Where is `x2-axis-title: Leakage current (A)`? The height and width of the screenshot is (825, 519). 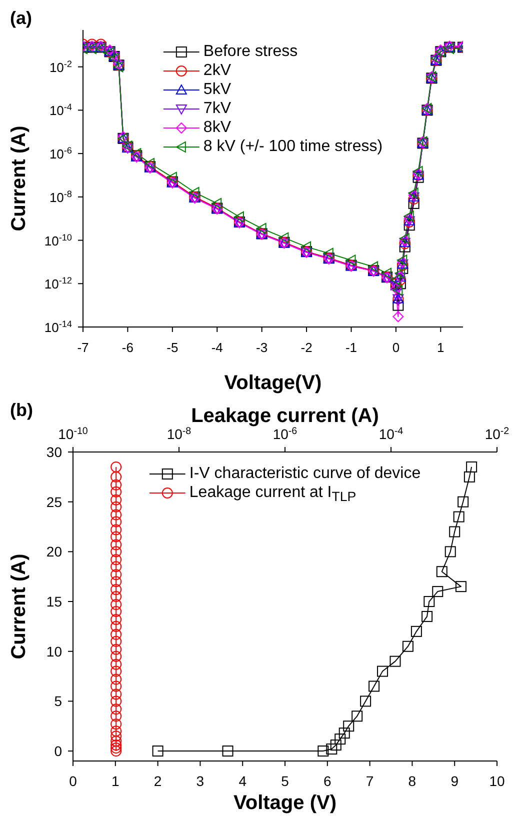 x2-axis-title: Leakage current (A) is located at coordinates (285, 416).